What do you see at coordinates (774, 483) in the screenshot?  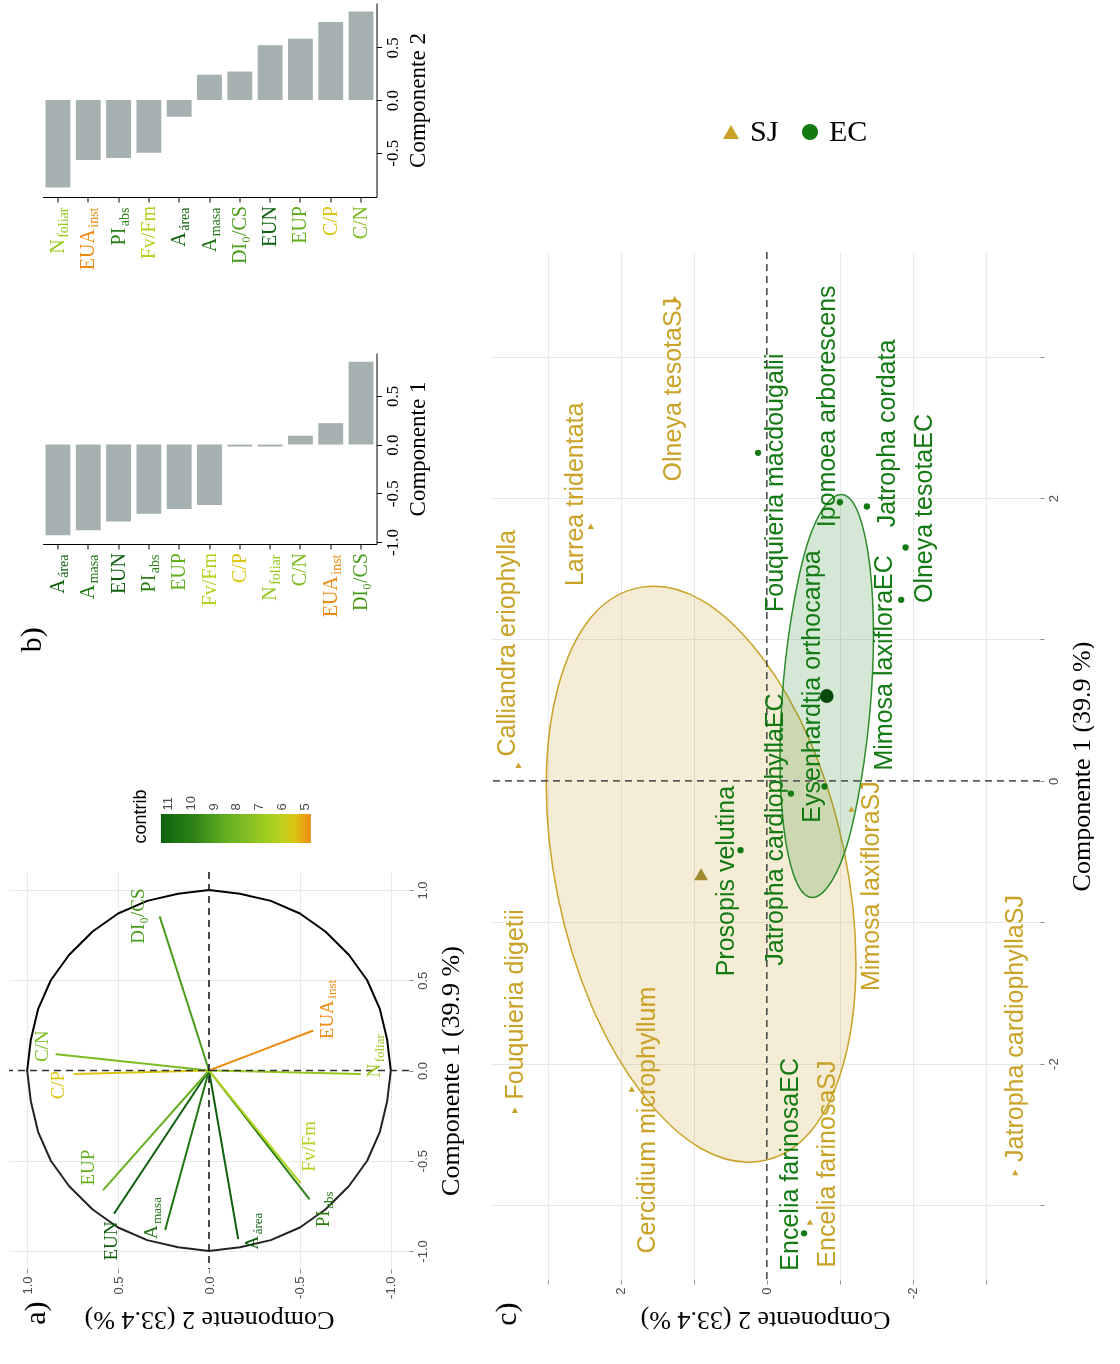 I see `data-label: Fouquieria macdougalii` at bounding box center [774, 483].